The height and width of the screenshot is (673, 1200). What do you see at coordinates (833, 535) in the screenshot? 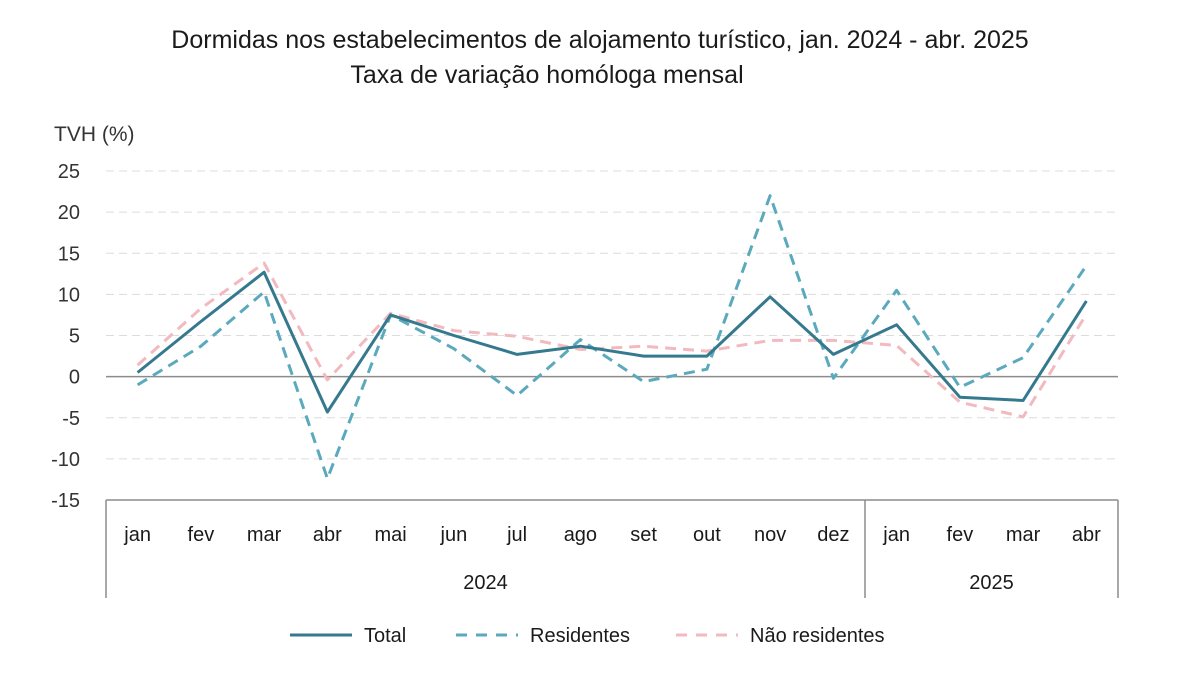
I see `x-tick-label: dez` at bounding box center [833, 535].